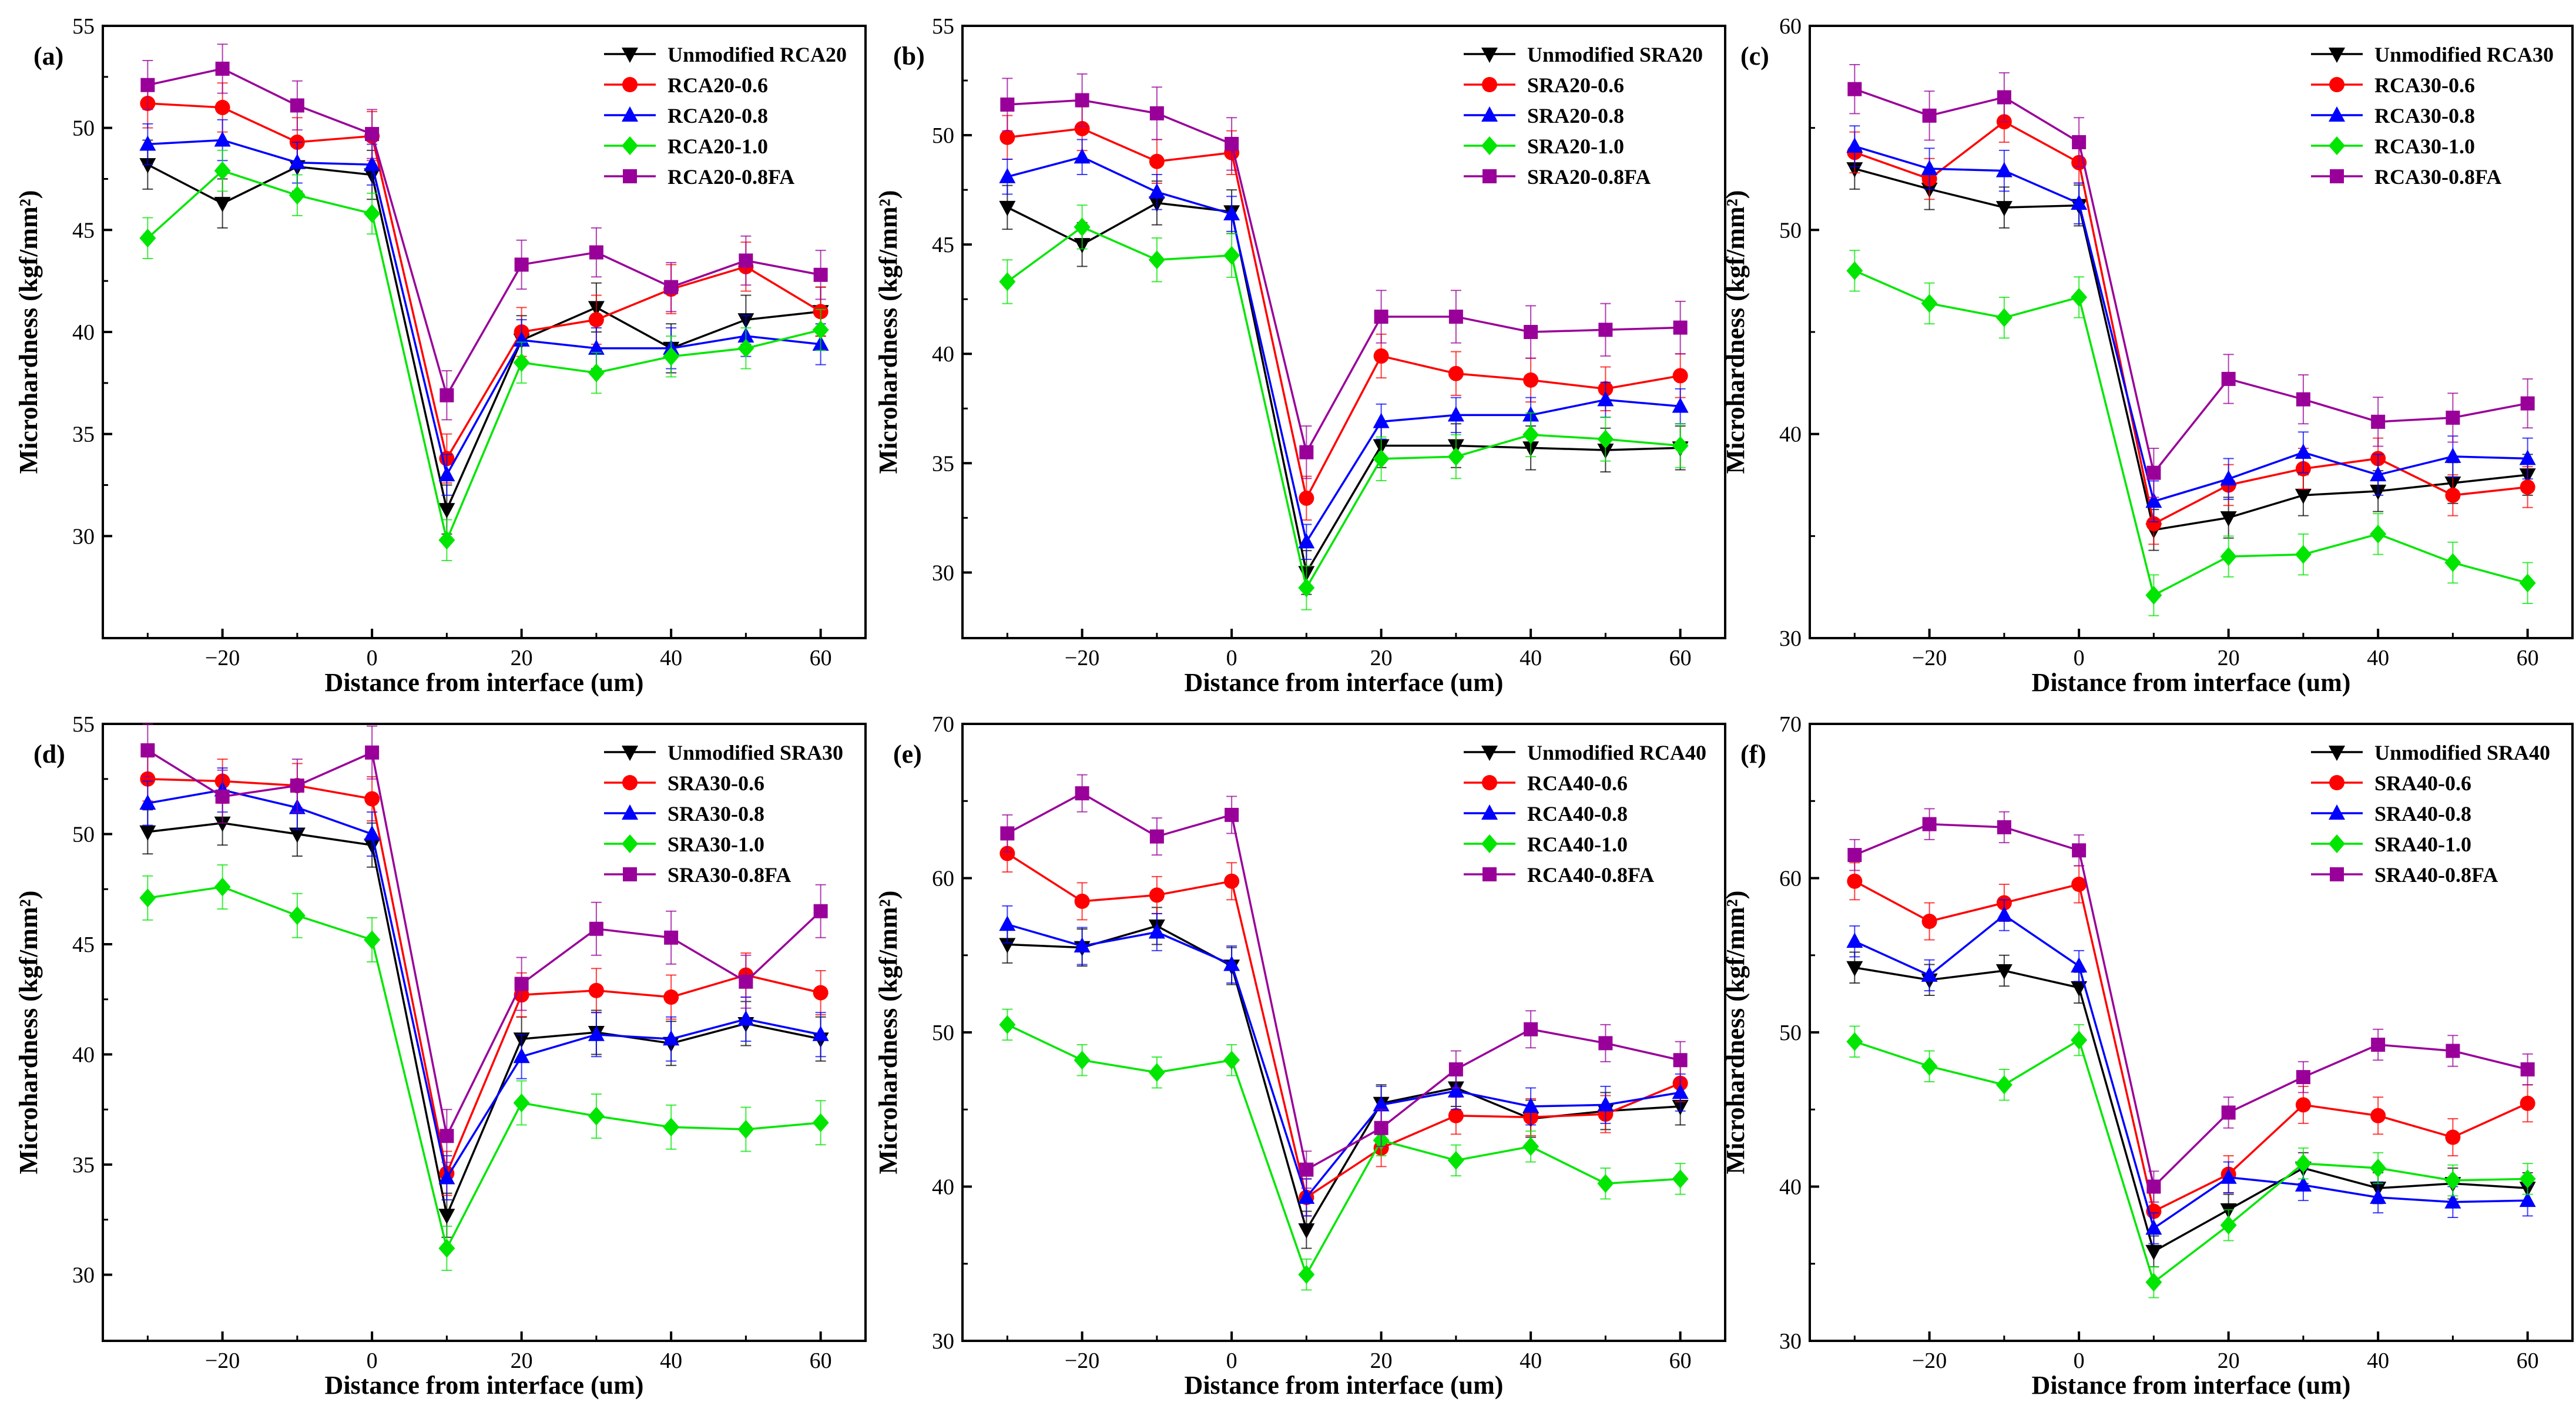  I want to click on legend-label: Unmodified SRA30, so click(755, 752).